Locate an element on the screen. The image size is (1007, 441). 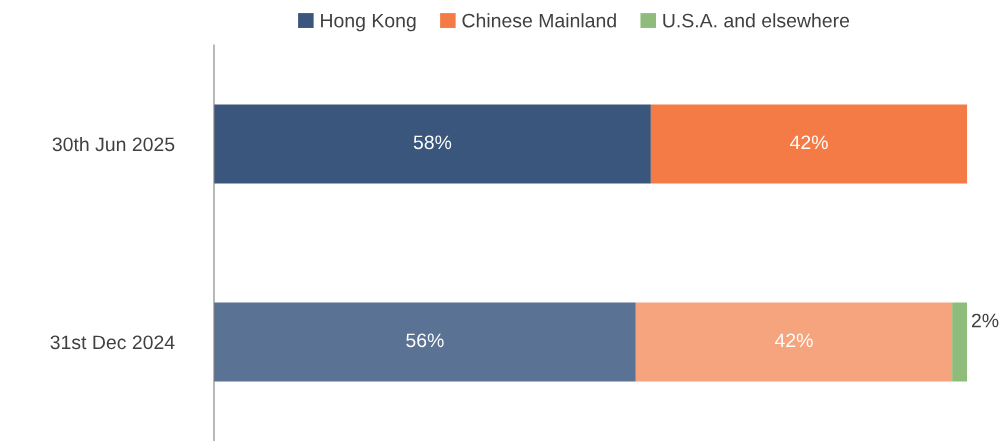
legend-label: Hong Kong is located at coordinates (368, 22).